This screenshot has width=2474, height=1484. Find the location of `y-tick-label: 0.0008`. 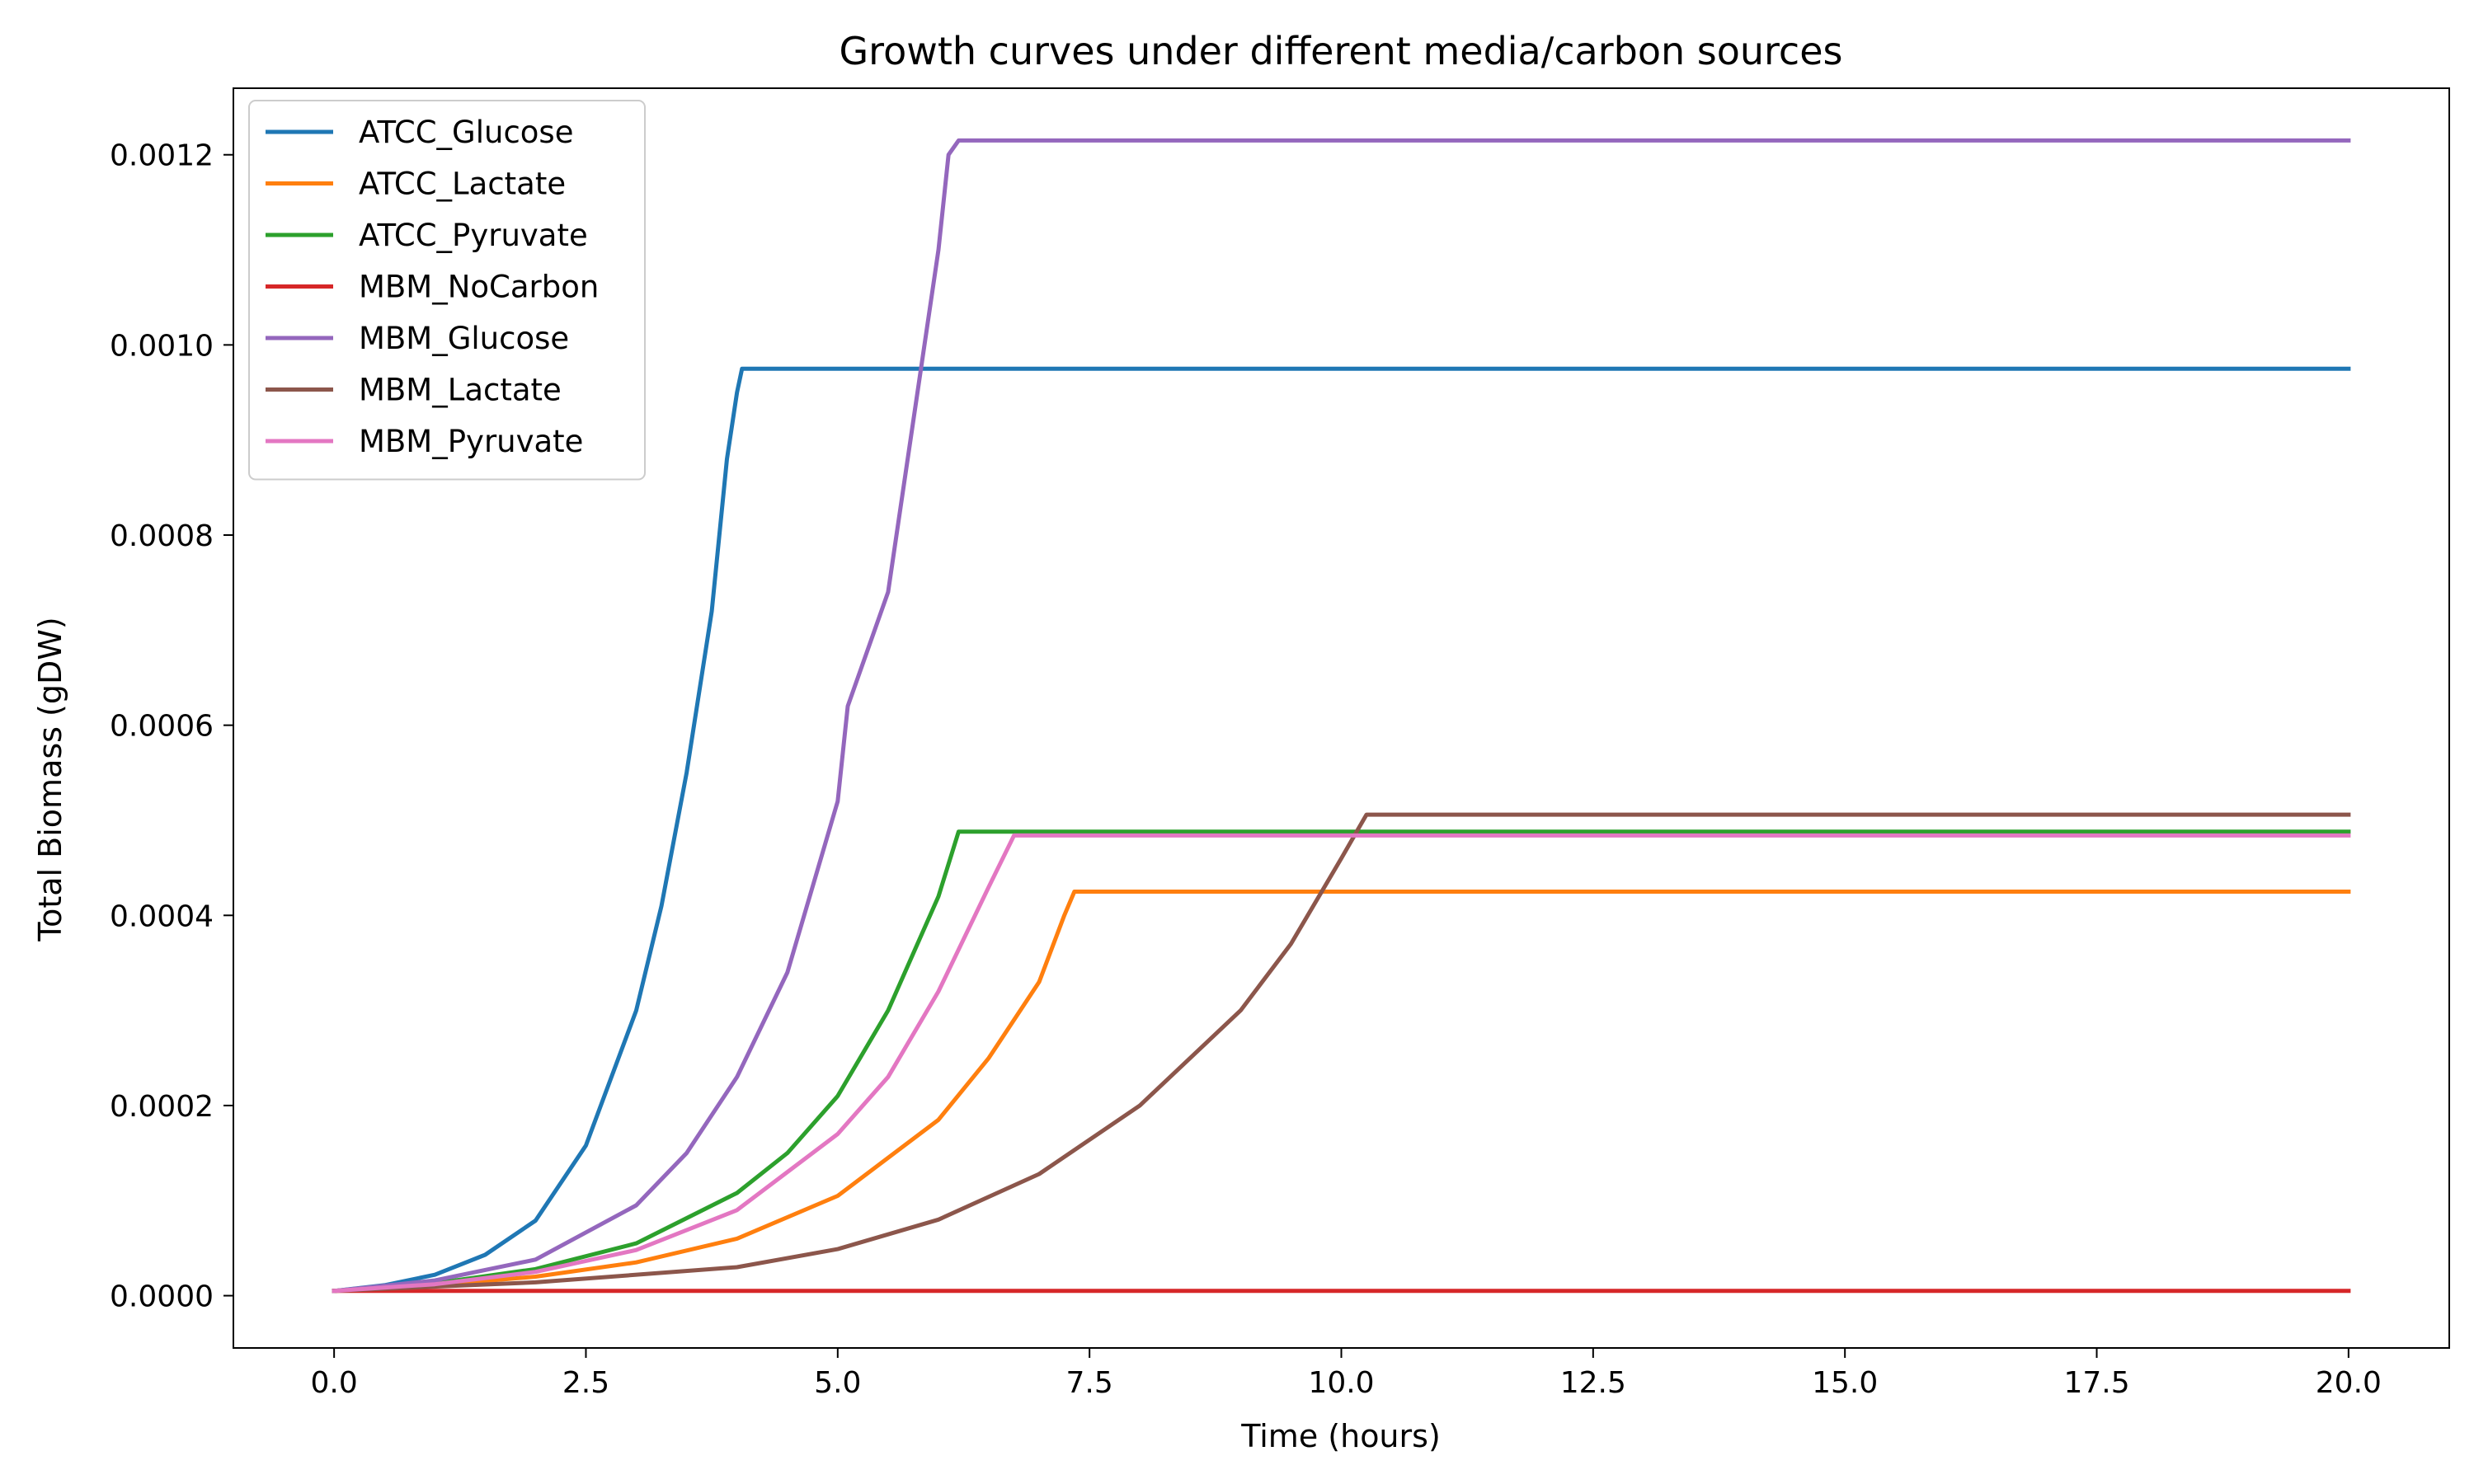

y-tick-label: 0.0008 is located at coordinates (162, 536).